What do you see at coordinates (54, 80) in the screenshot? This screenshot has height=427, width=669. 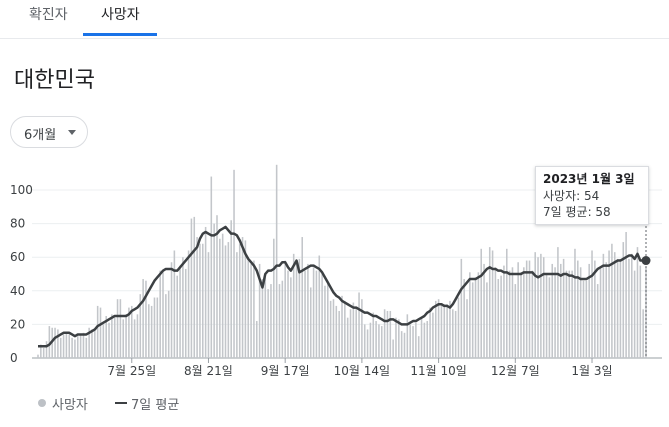 I see `region-title: 대한민국` at bounding box center [54, 80].